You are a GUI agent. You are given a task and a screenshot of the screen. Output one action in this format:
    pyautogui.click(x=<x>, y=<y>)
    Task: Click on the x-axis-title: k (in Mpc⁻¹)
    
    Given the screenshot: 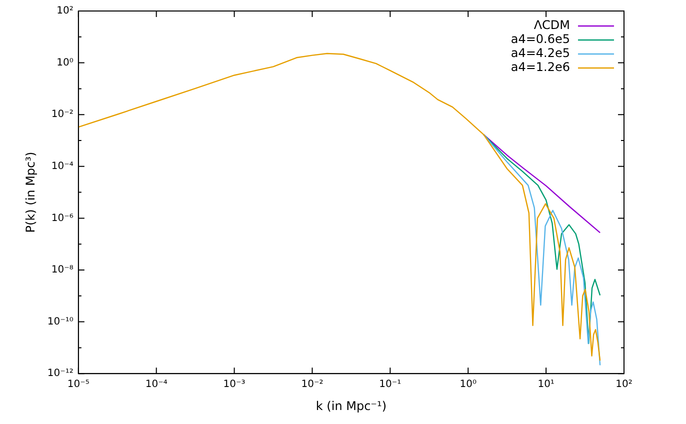 What is the action you would take?
    pyautogui.click(x=351, y=405)
    